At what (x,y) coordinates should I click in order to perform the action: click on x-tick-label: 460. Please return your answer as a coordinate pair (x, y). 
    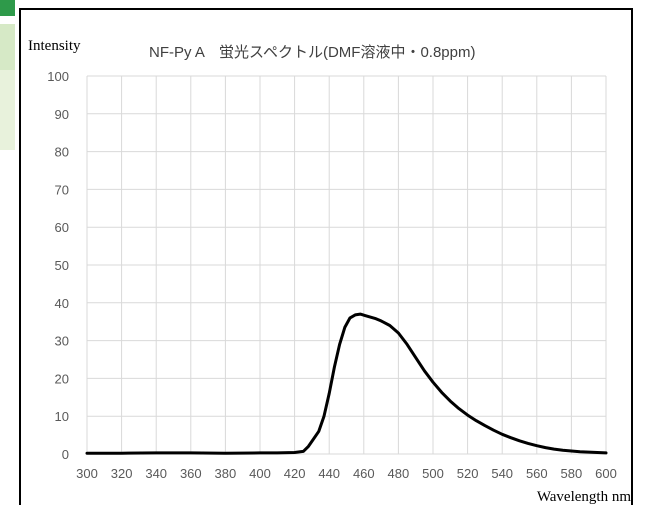
    Looking at the image, I should click on (364, 473).